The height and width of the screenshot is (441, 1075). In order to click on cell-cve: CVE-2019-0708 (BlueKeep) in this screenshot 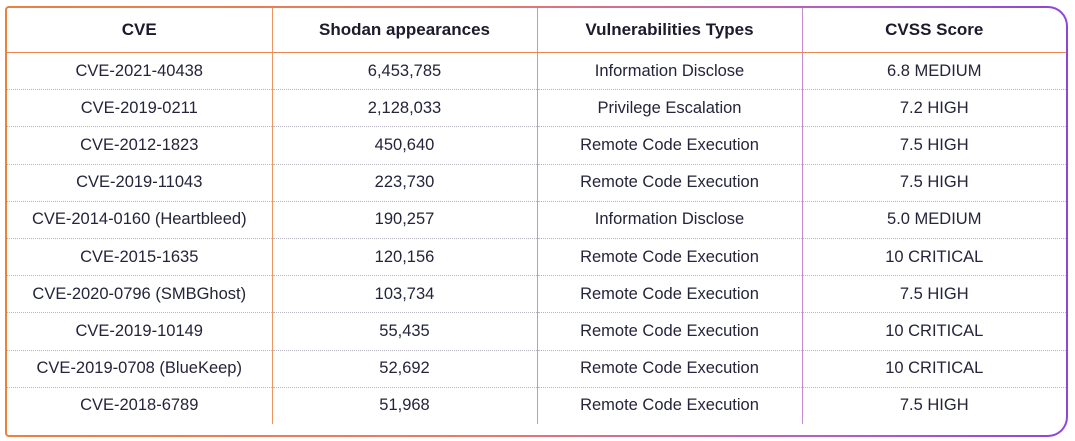, I will do `click(139, 369)`.